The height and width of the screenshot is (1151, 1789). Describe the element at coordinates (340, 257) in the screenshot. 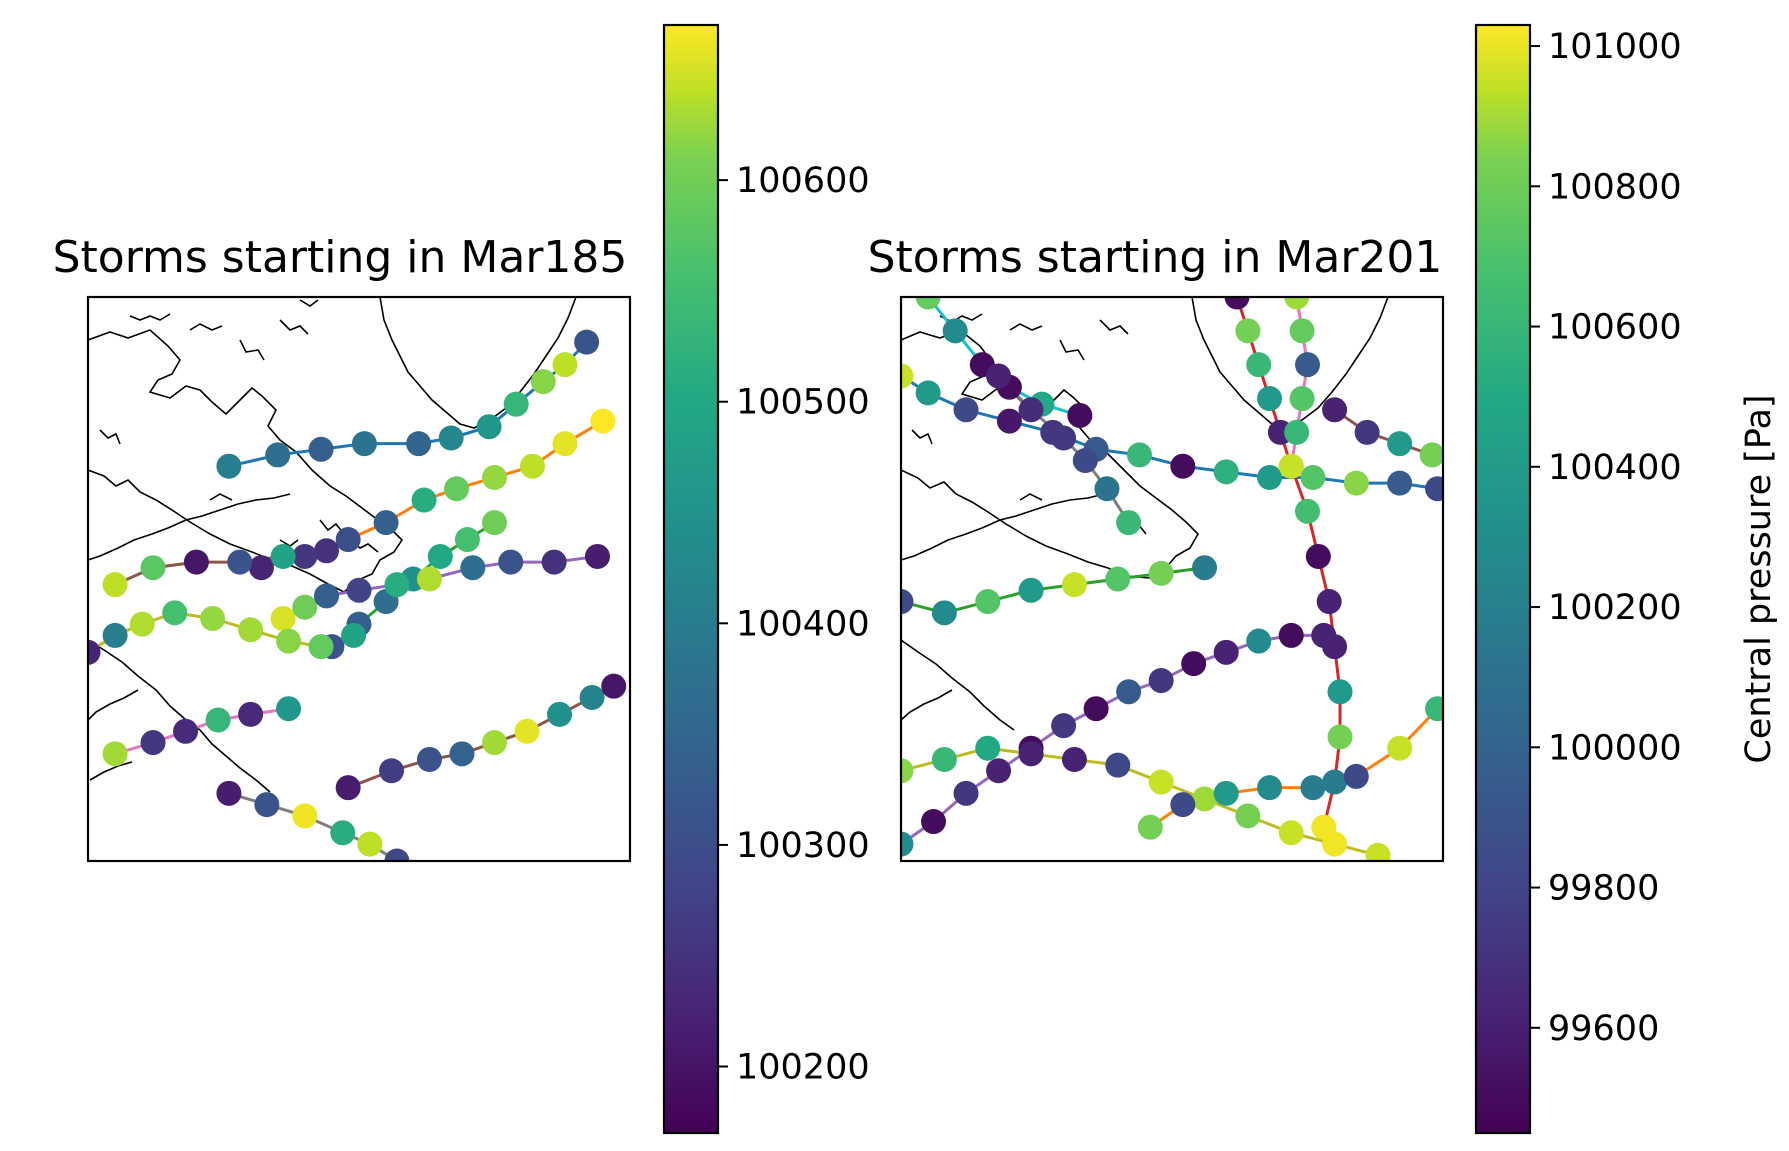

I see `left-panel-title: Storms starting in Mar185` at that location.